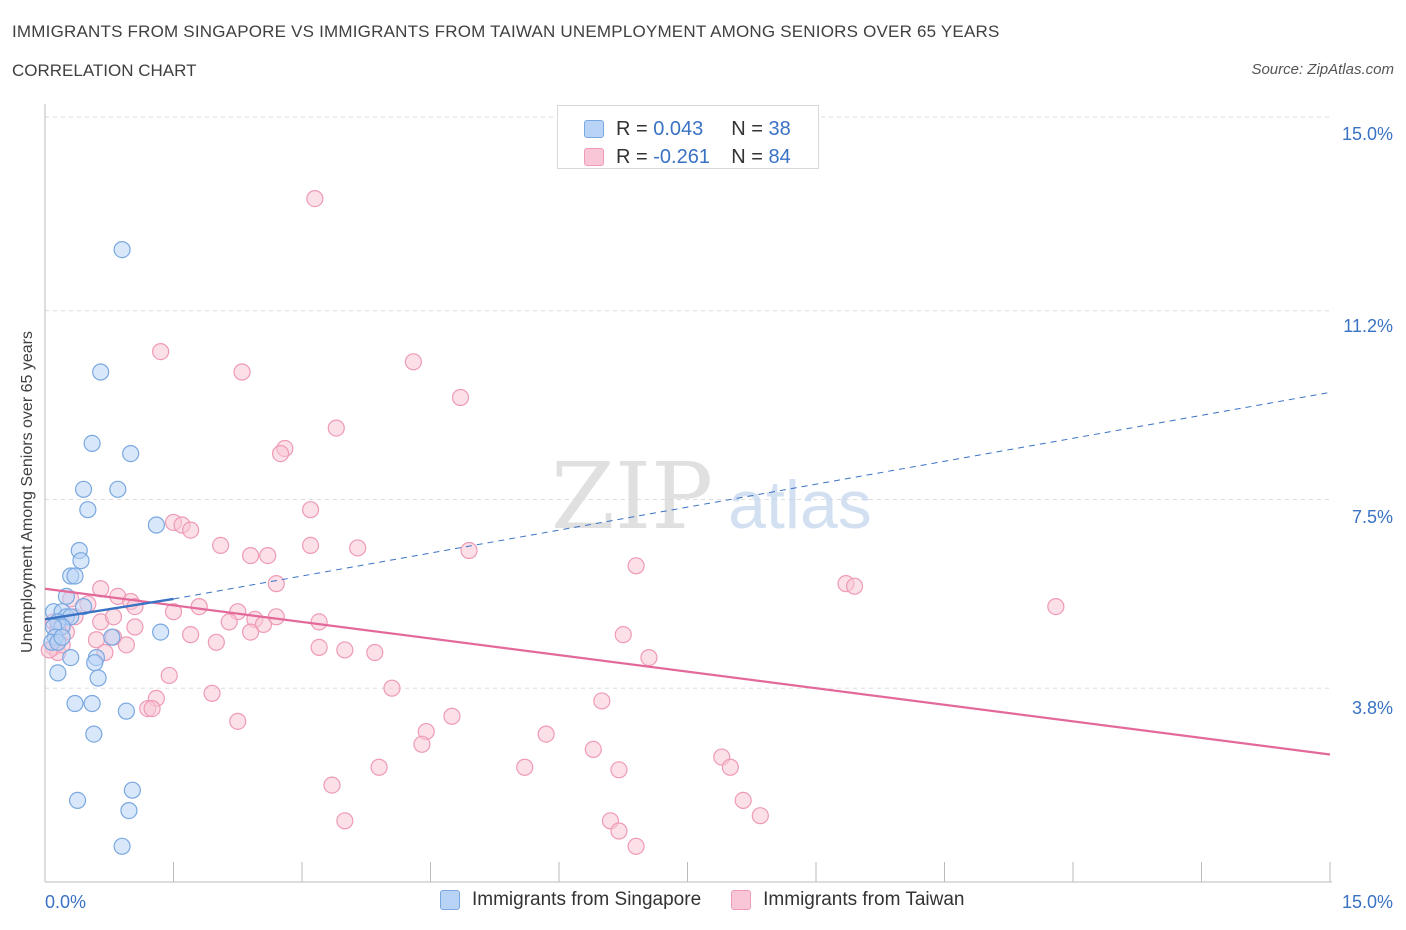 This screenshot has height=930, width=1406. I want to click on n-value-taiwan: 84, so click(779, 156).